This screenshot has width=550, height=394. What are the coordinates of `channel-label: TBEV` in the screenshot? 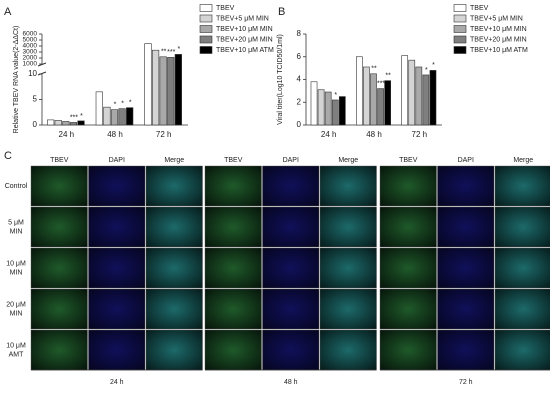 It's located at (59, 160).